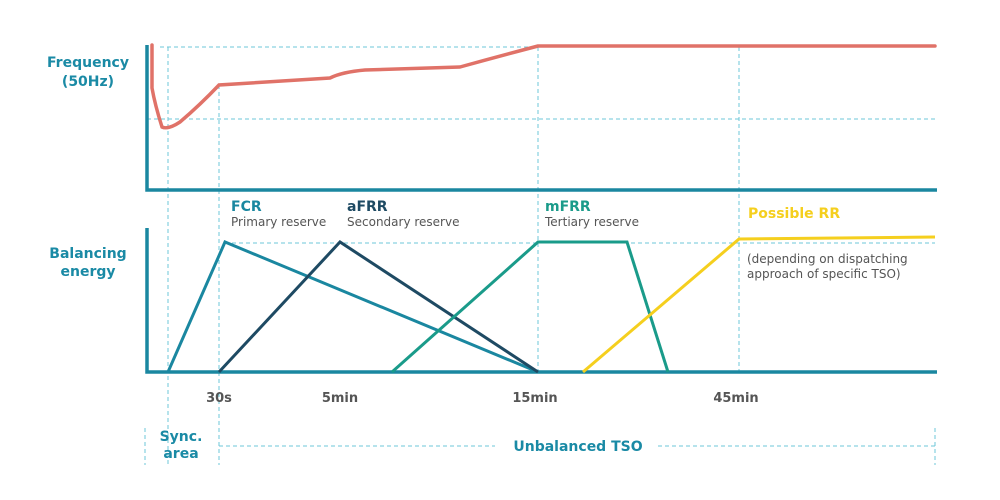 The image size is (1000, 500). I want to click on frequency-label: Frequency, so click(88, 63).